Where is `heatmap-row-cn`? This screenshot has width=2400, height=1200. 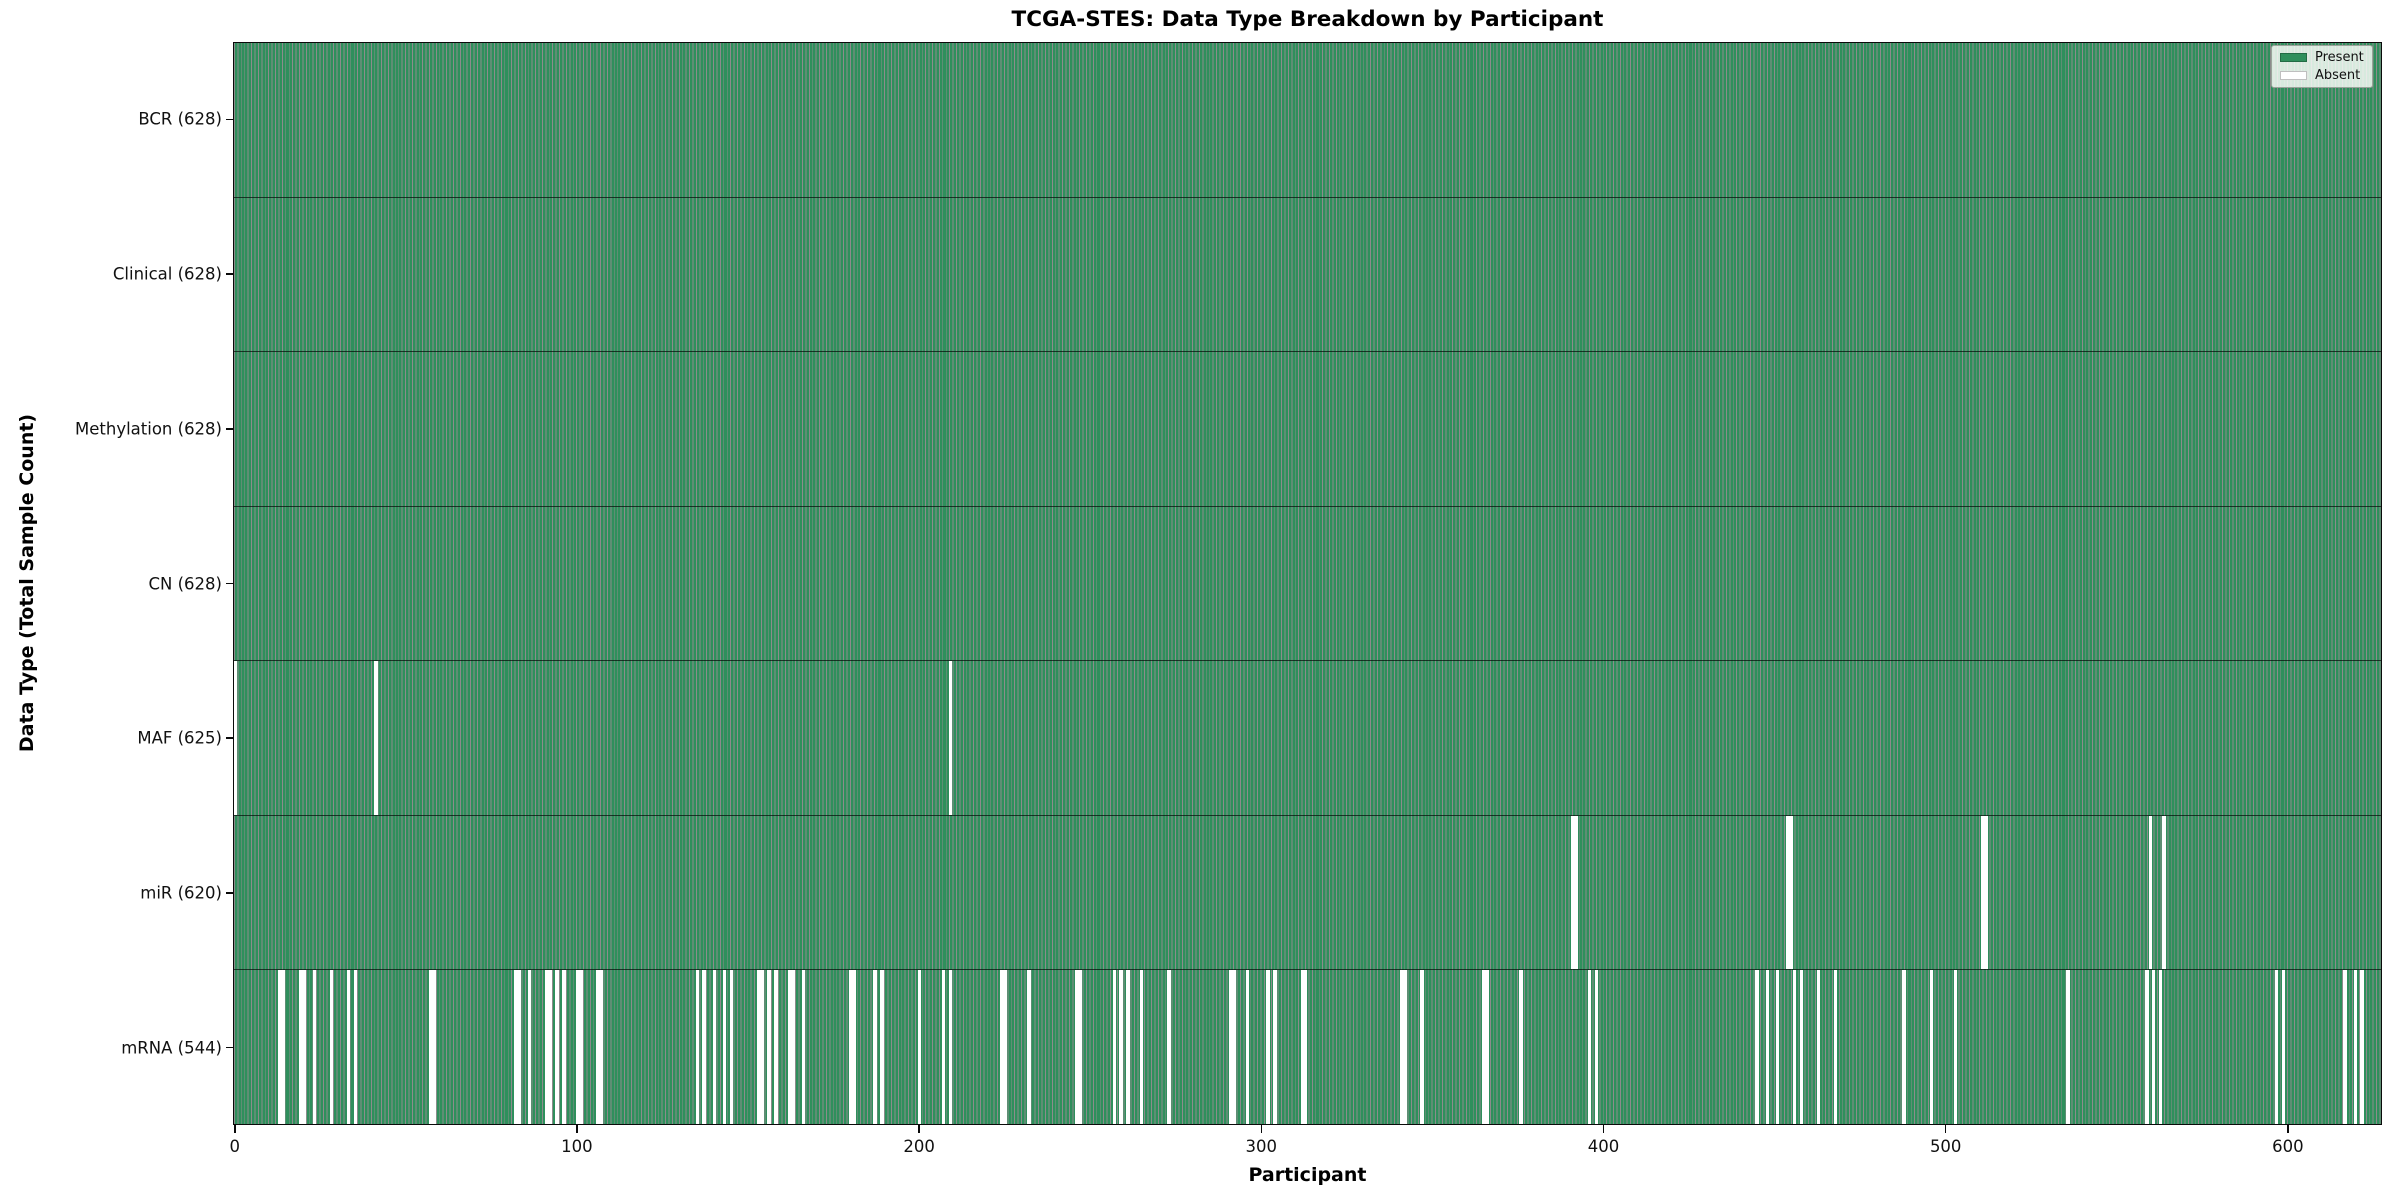
heatmap-row-cn is located at coordinates (1307, 583).